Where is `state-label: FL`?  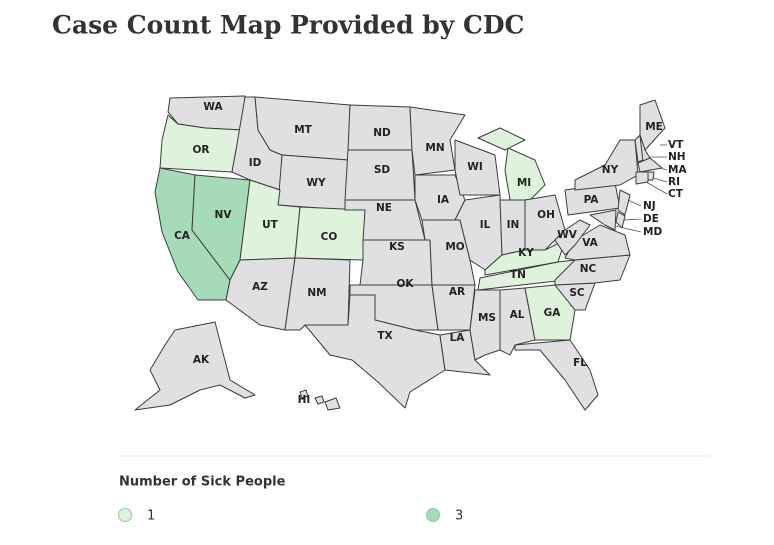 state-label: FL is located at coordinates (580, 363).